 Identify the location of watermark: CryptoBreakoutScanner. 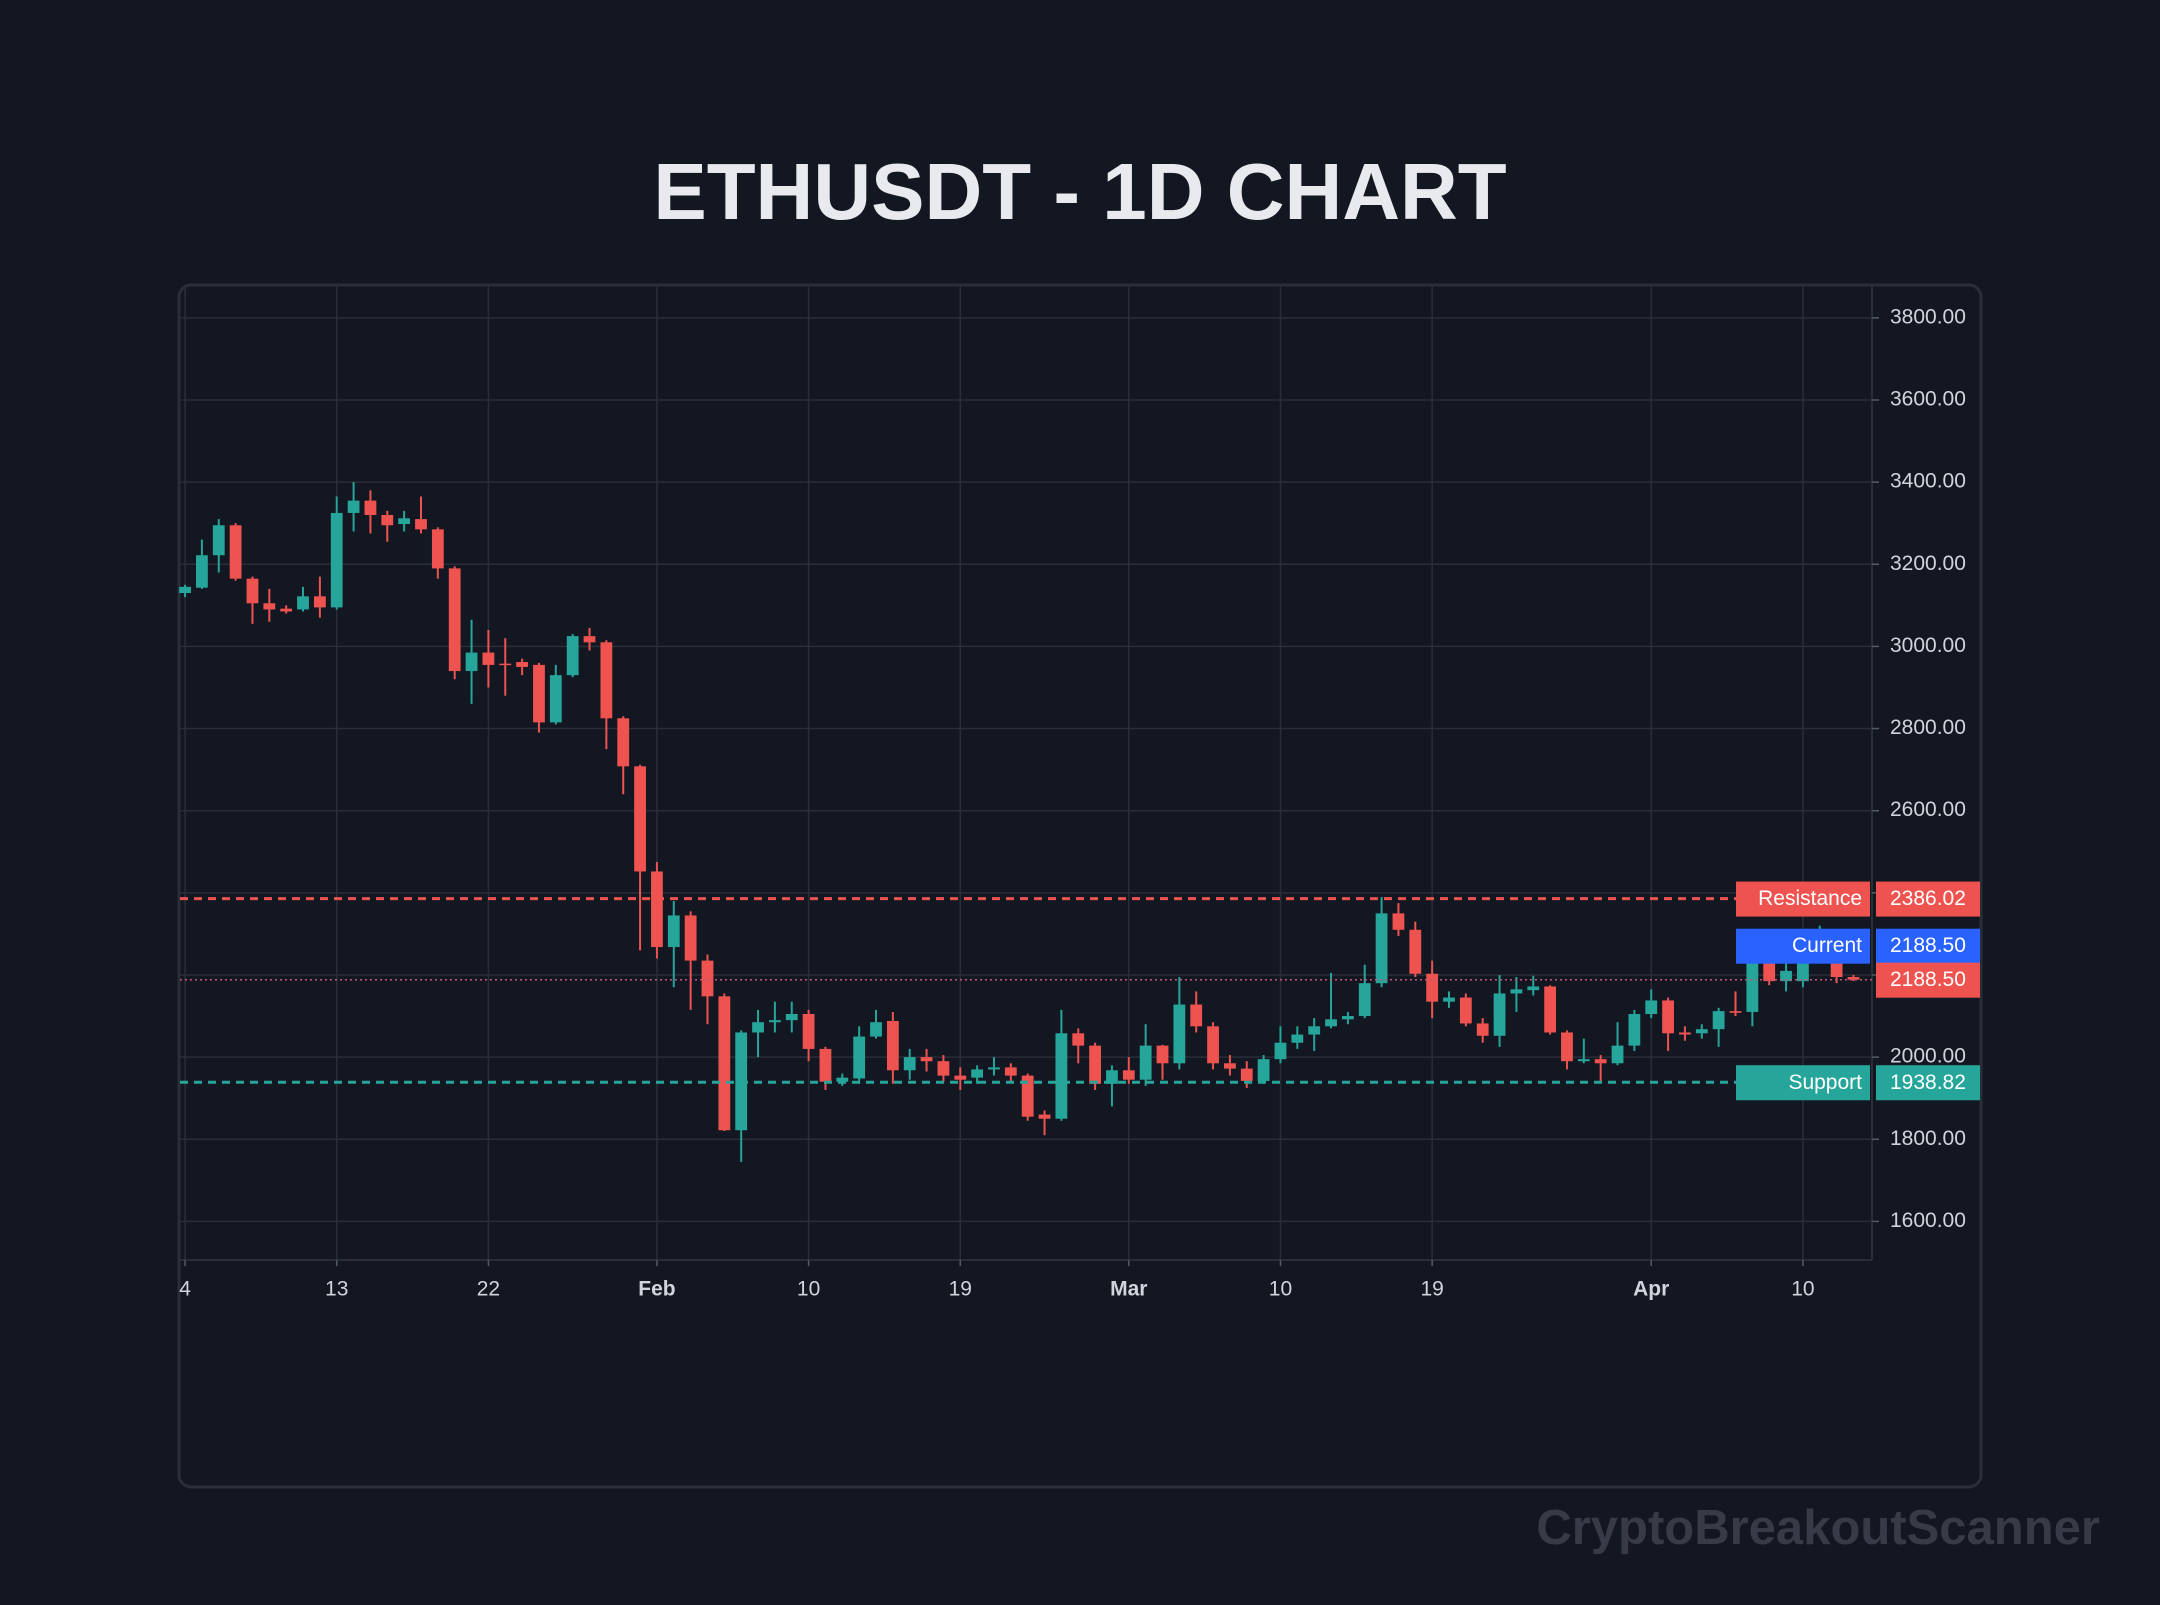
(1818, 1528).